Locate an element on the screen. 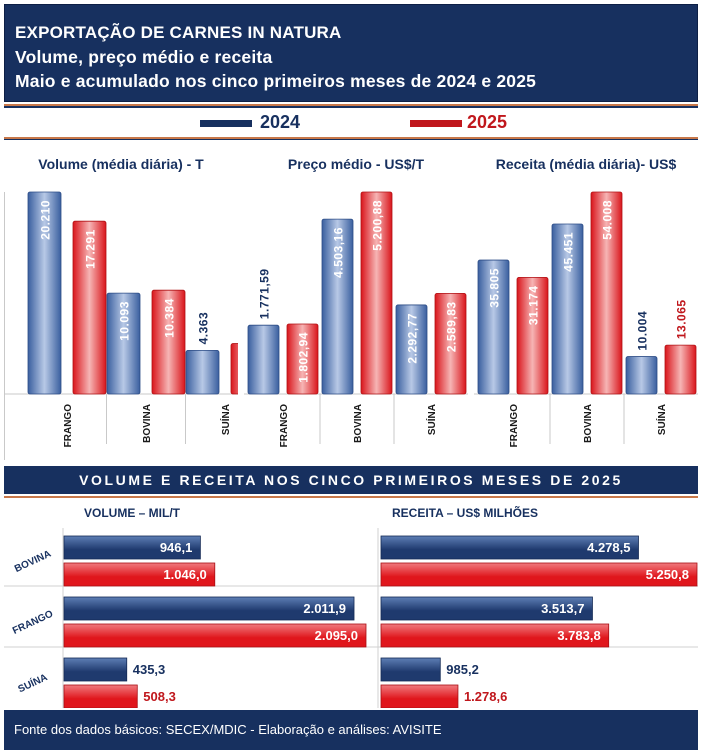  legend-swatch-2024 is located at coordinates (226, 123).